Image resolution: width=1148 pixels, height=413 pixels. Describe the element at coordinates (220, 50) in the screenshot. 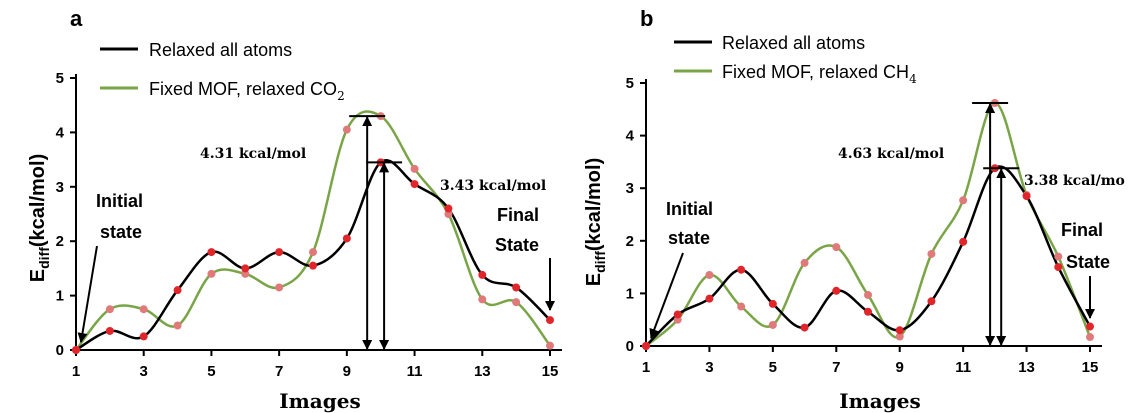

I see `legend-a-black-label: Relaxed all atoms` at that location.